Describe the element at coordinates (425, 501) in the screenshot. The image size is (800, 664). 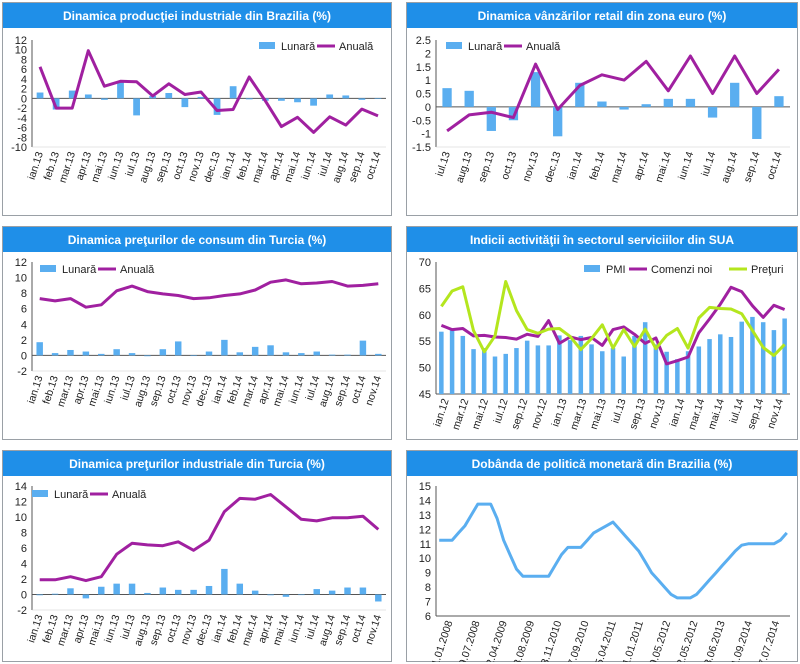
I see `y-tick-label: 14` at that location.